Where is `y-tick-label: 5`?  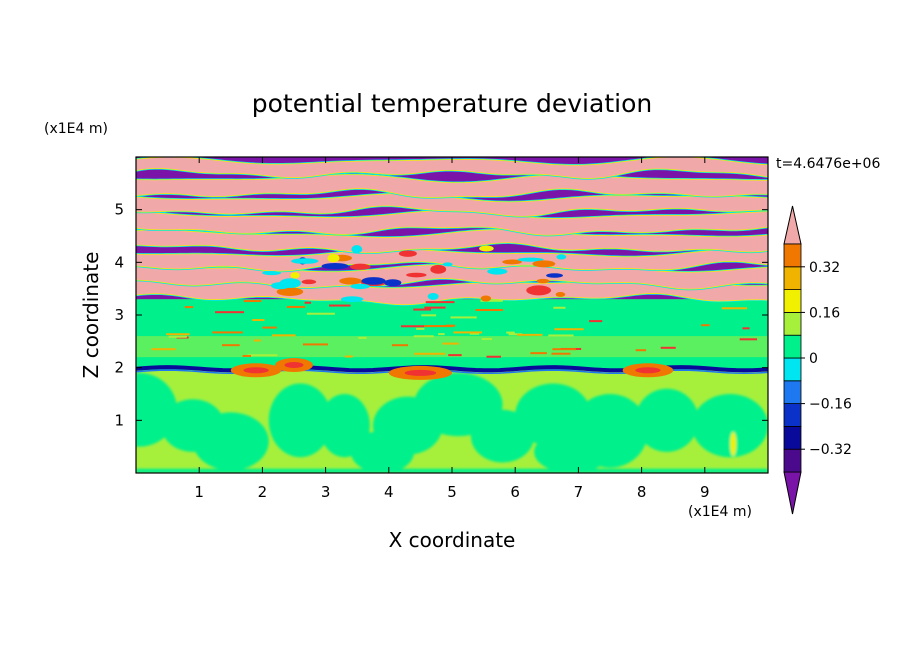 y-tick-label: 5 is located at coordinates (119, 210).